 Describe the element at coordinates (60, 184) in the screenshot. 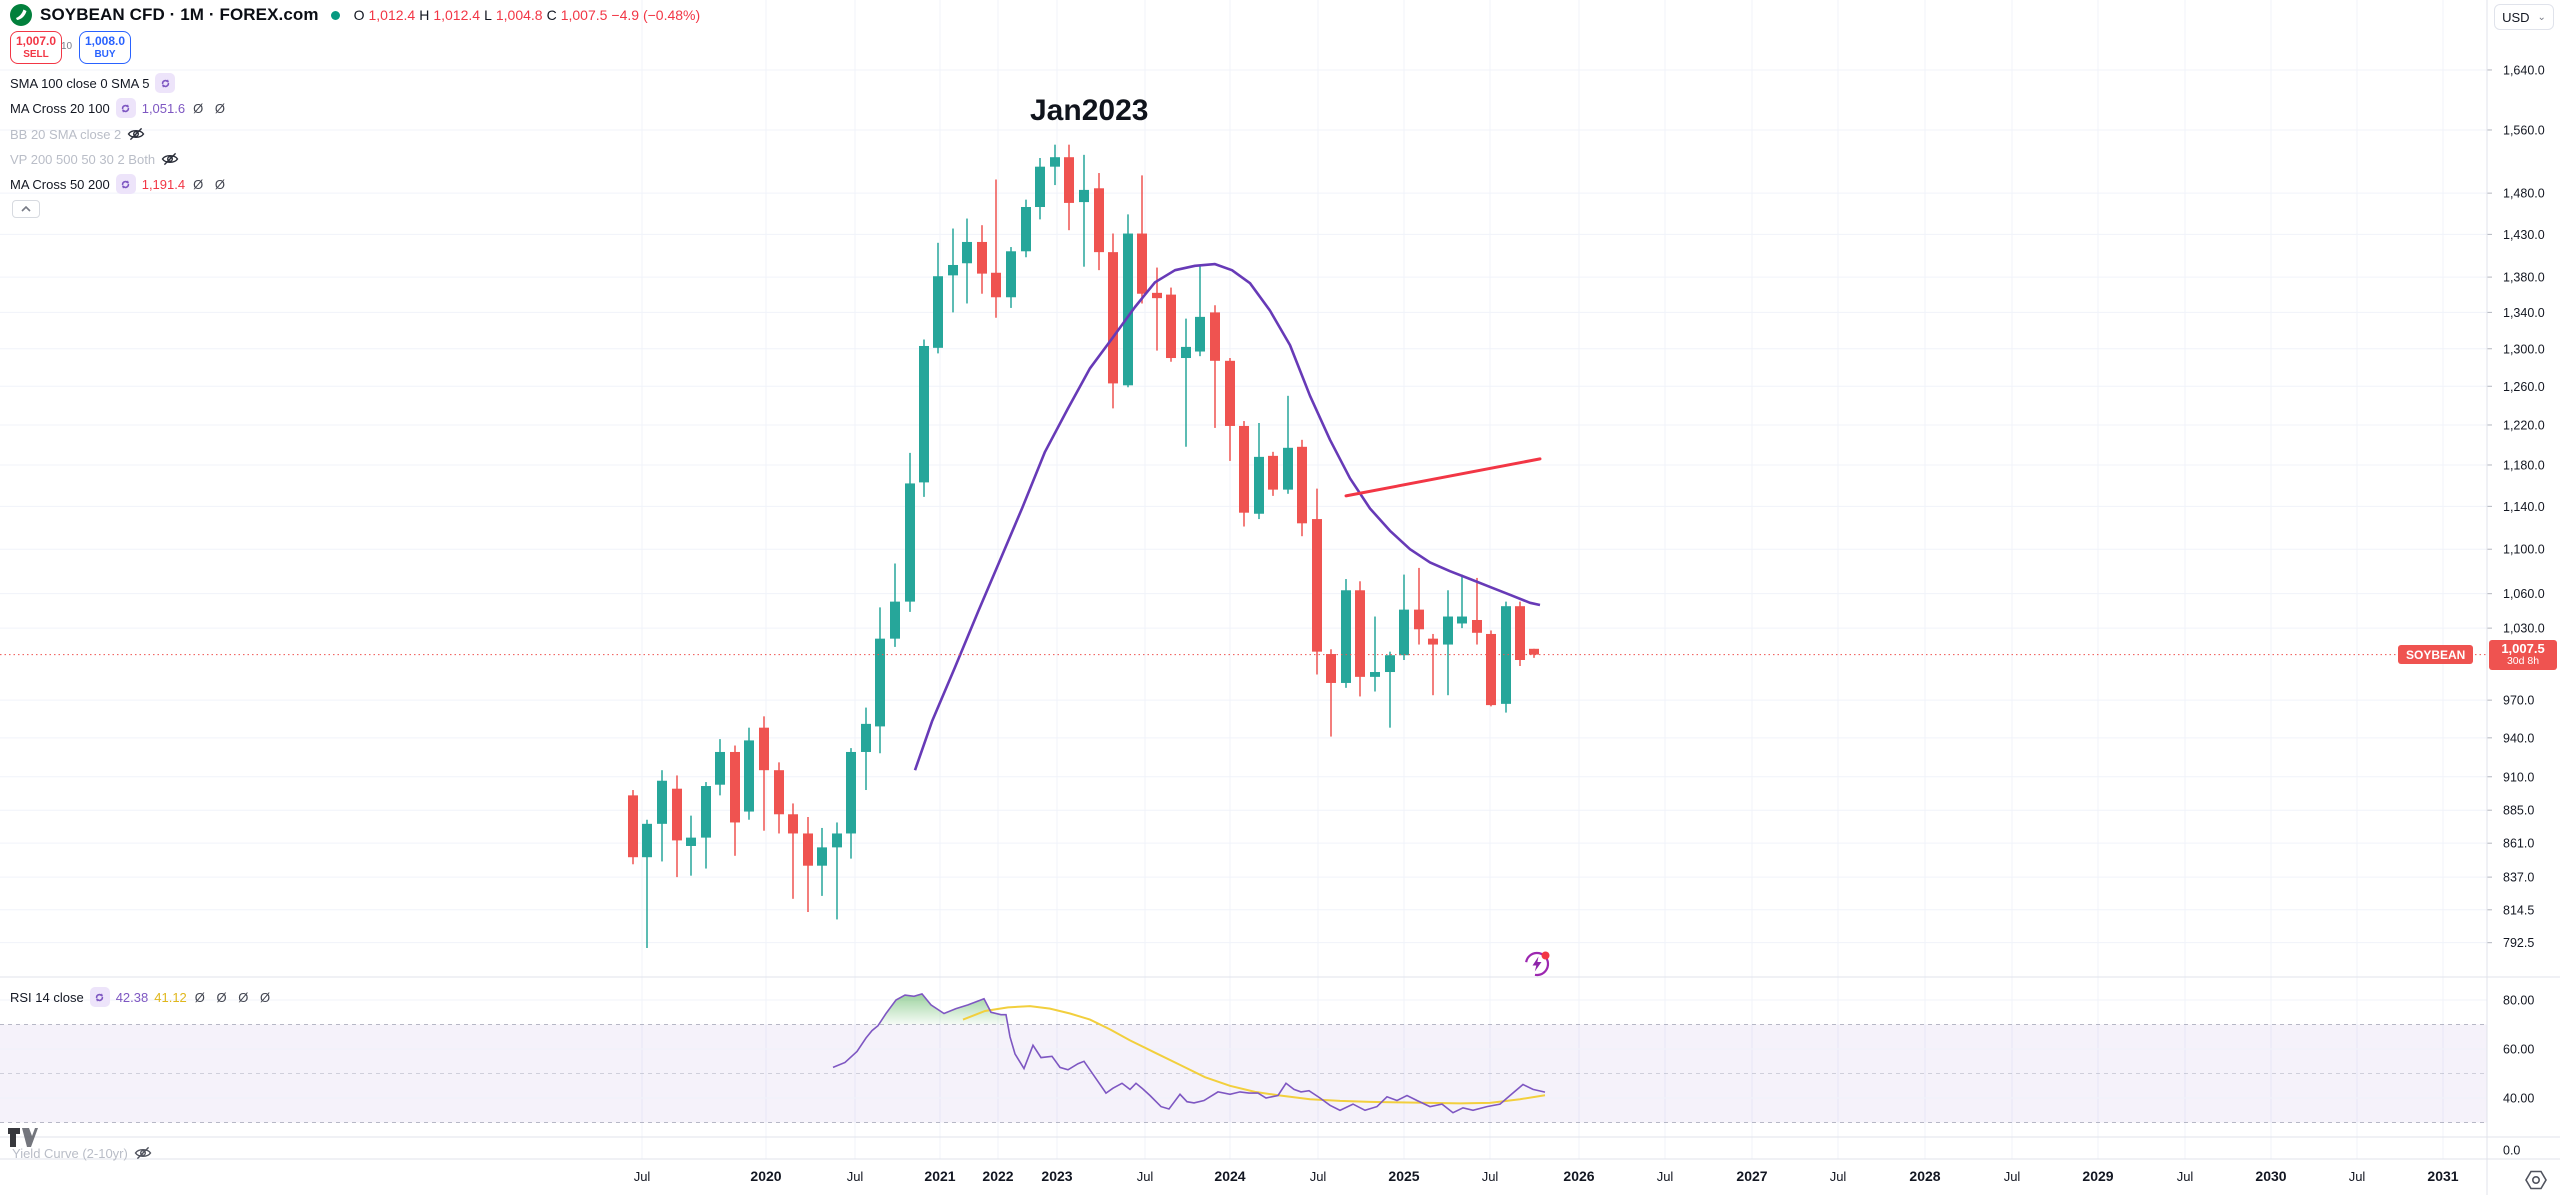

I see `indicator-title: MA Cross 50 200` at that location.